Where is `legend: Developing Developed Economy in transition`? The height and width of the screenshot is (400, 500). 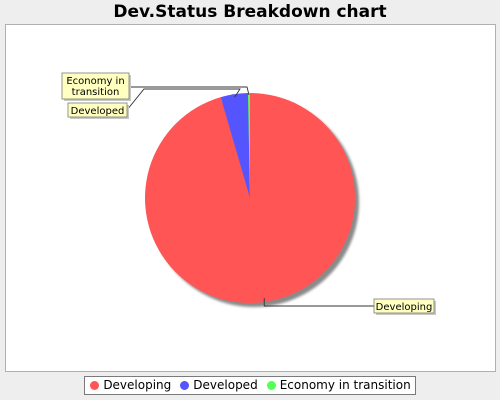
legend: Developing Developed Economy in transition is located at coordinates (250, 385).